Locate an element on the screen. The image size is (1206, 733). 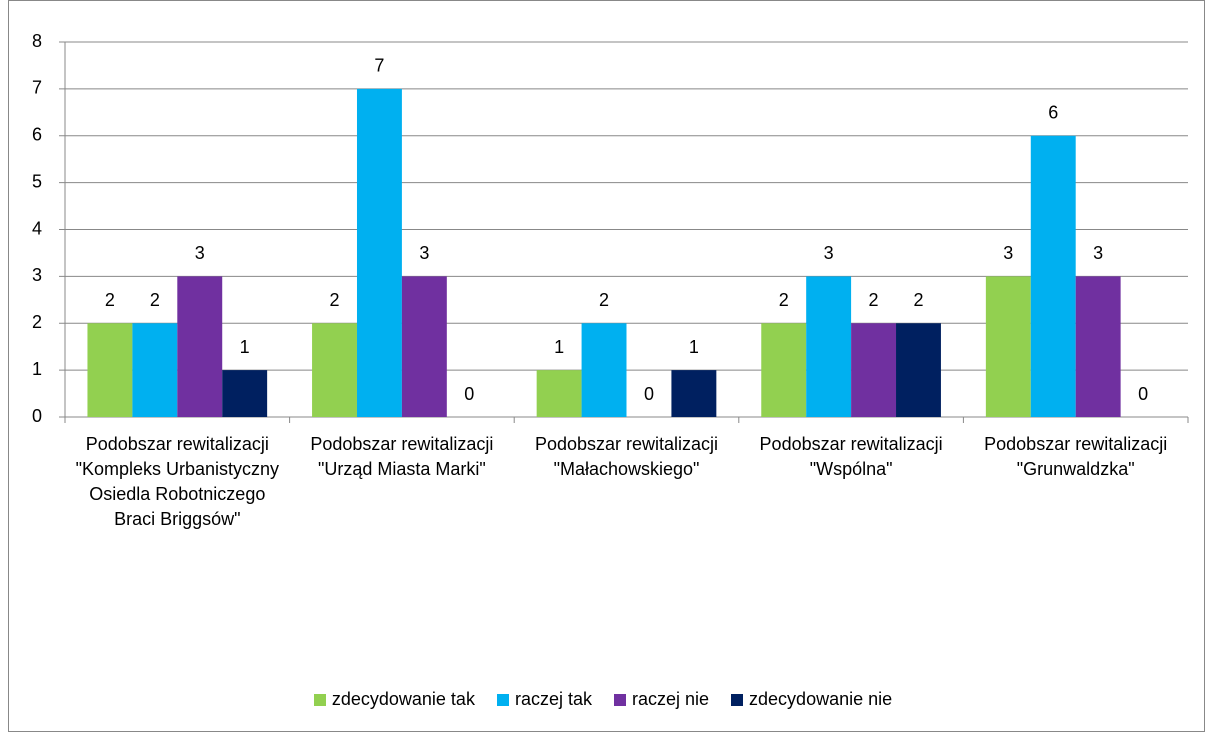
legend-item: zdecydowanie tak is located at coordinates (394, 699).